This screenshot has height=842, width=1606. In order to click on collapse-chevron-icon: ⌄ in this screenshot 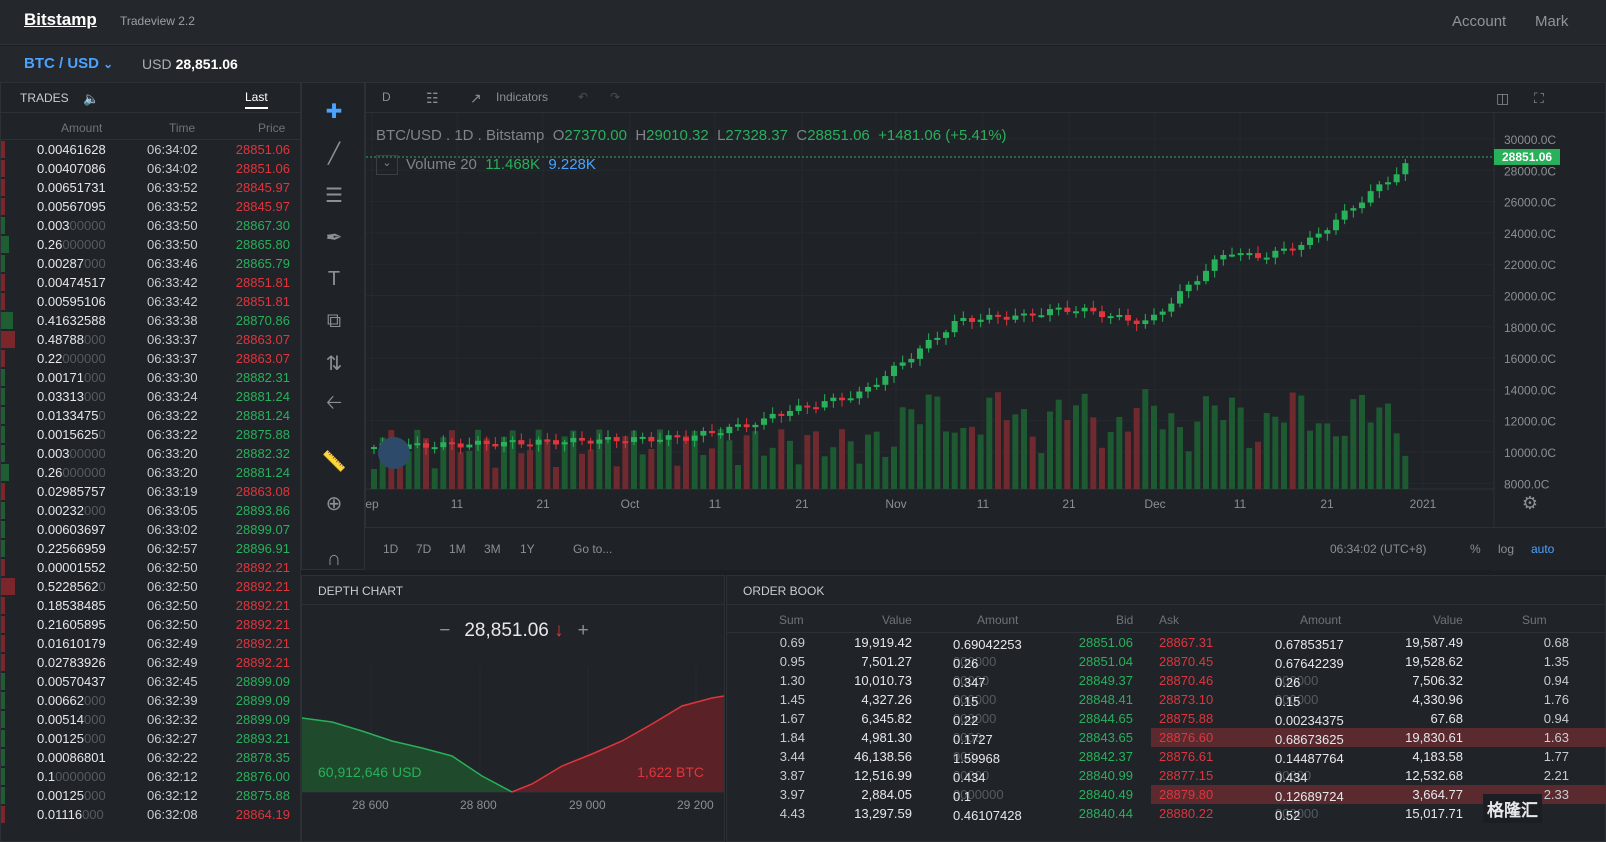, I will do `click(387, 165)`.